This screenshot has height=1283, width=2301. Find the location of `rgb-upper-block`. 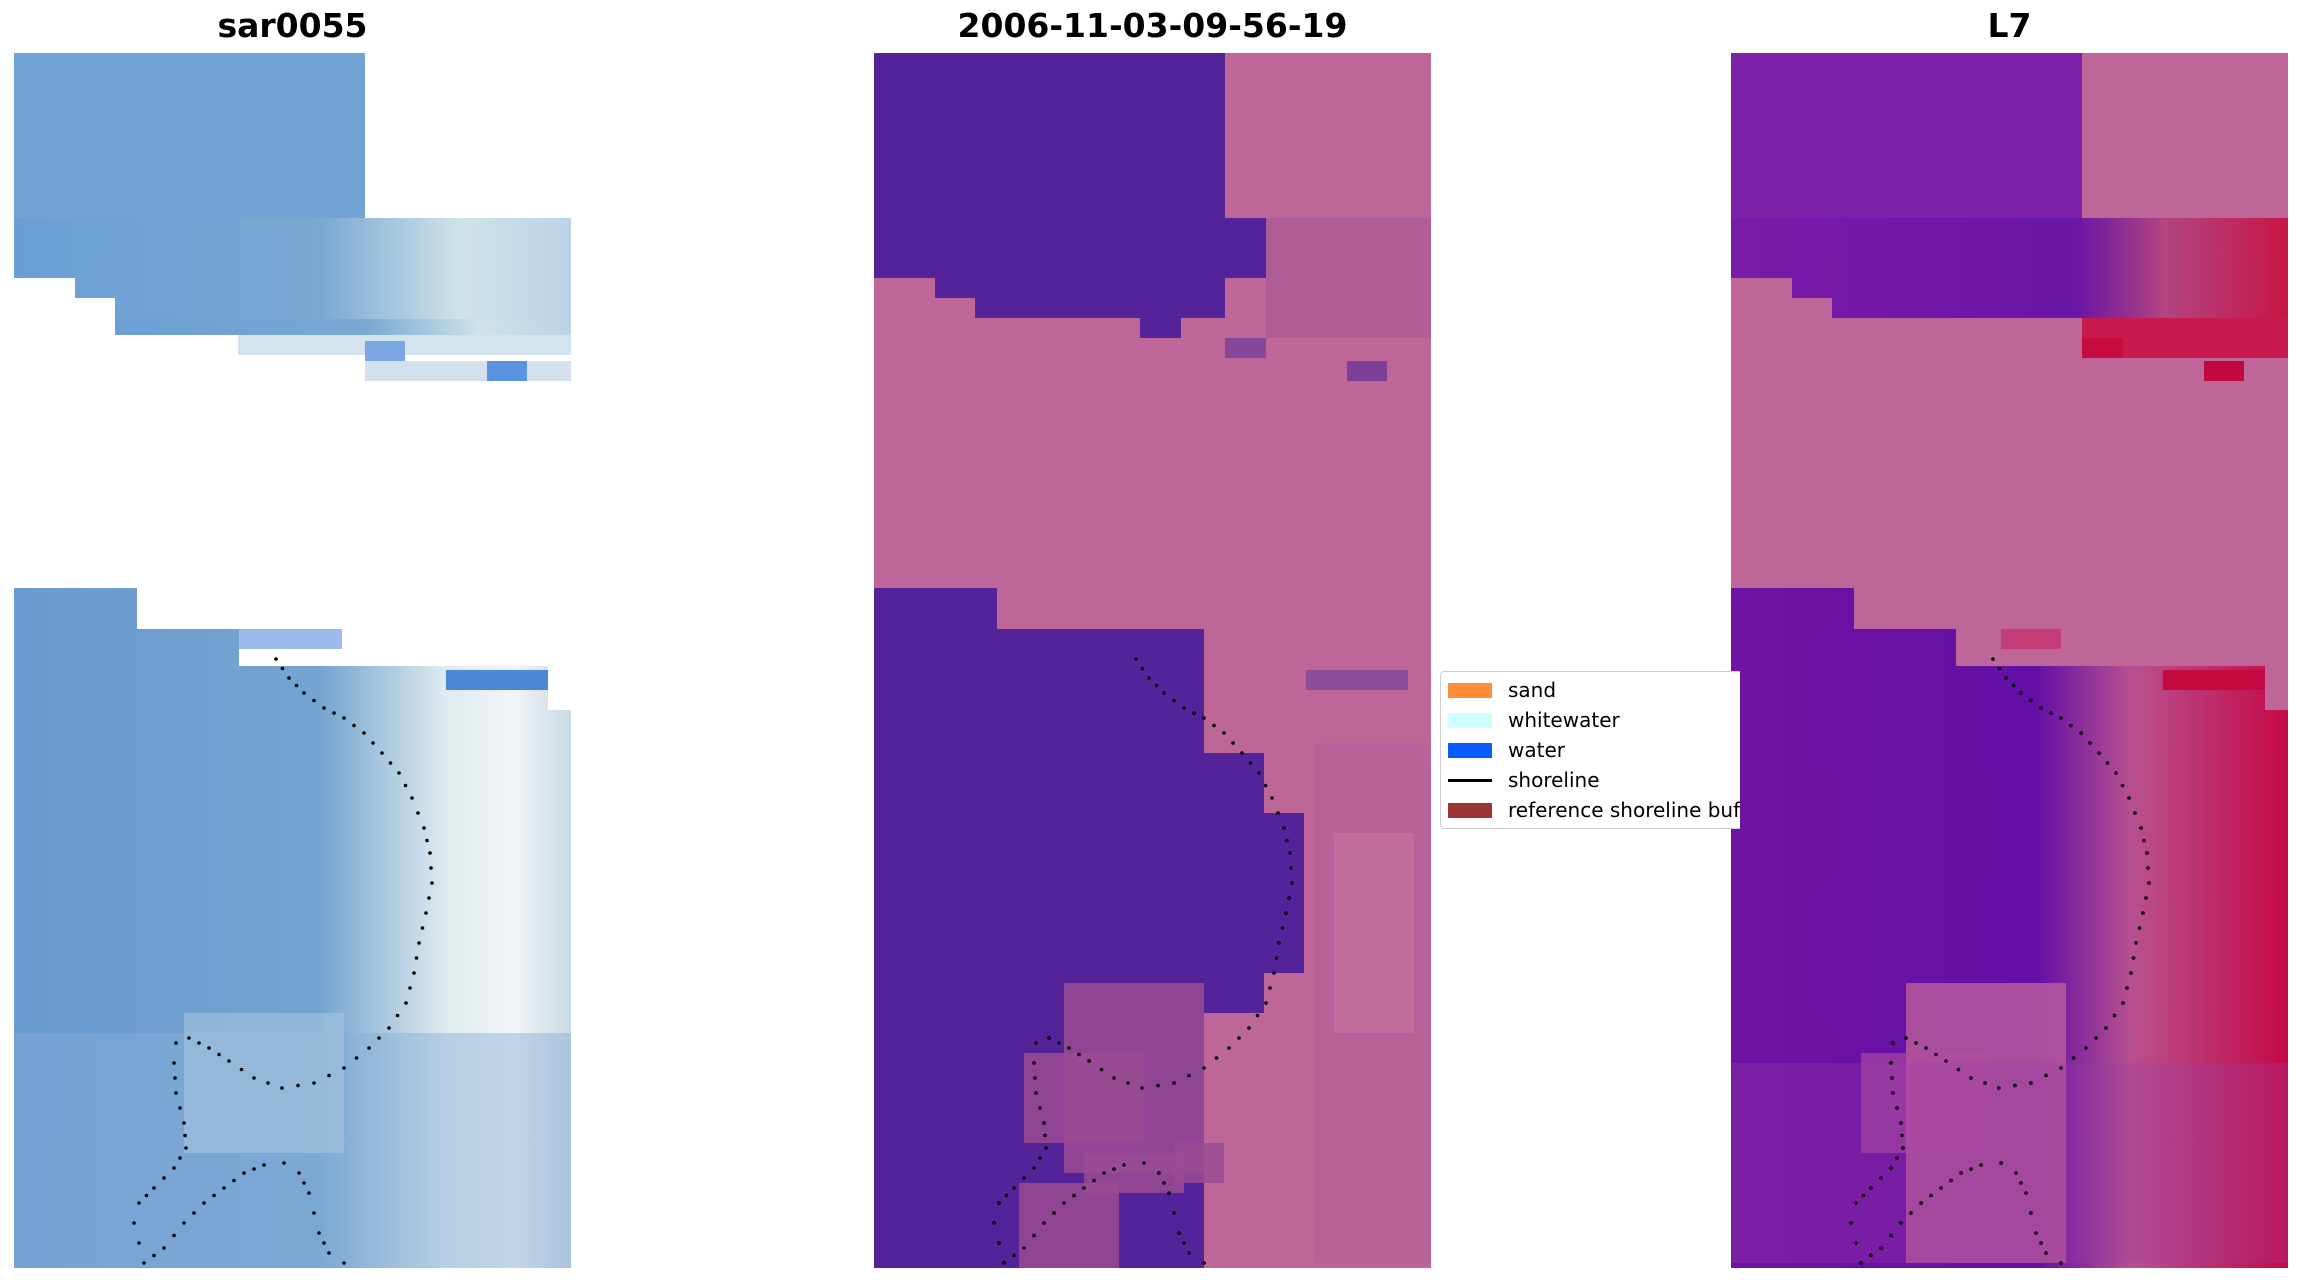

rgb-upper-block is located at coordinates (292, 217).